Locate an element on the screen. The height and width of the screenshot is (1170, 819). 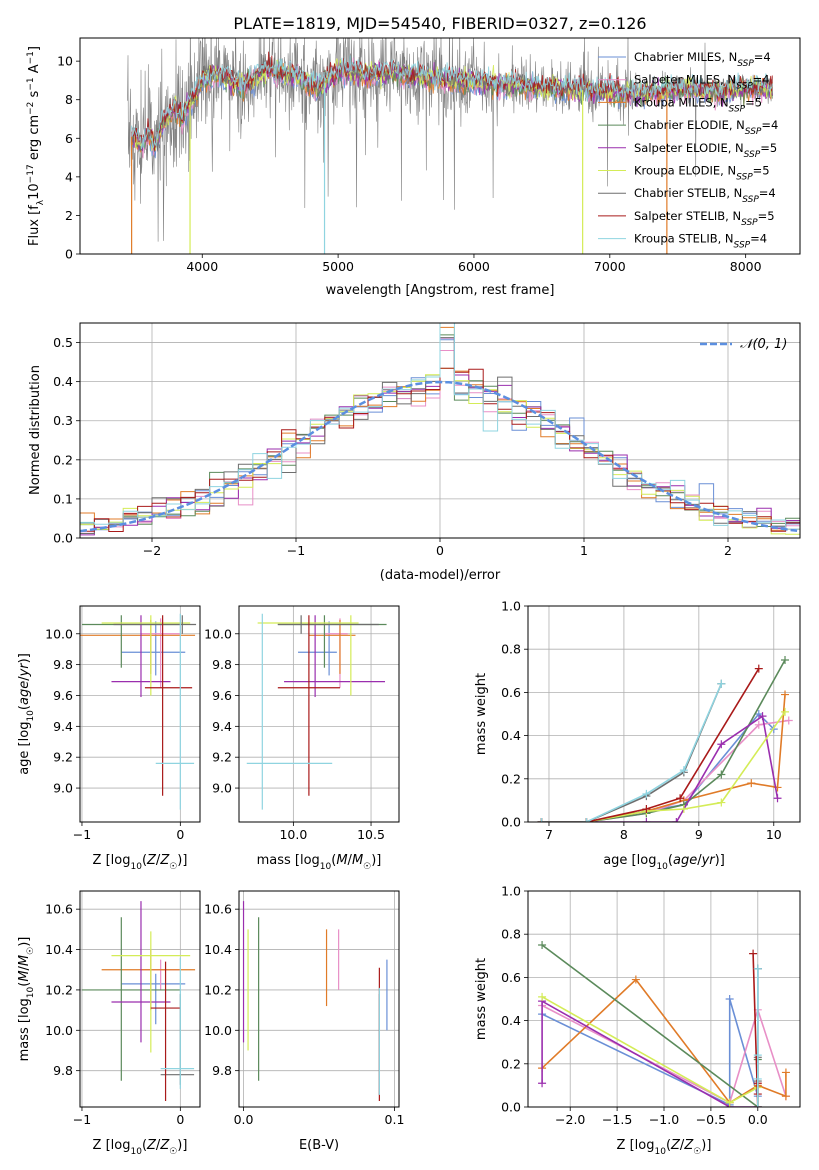
tick-label-x: 0.0 is located at coordinates (758, 1119).